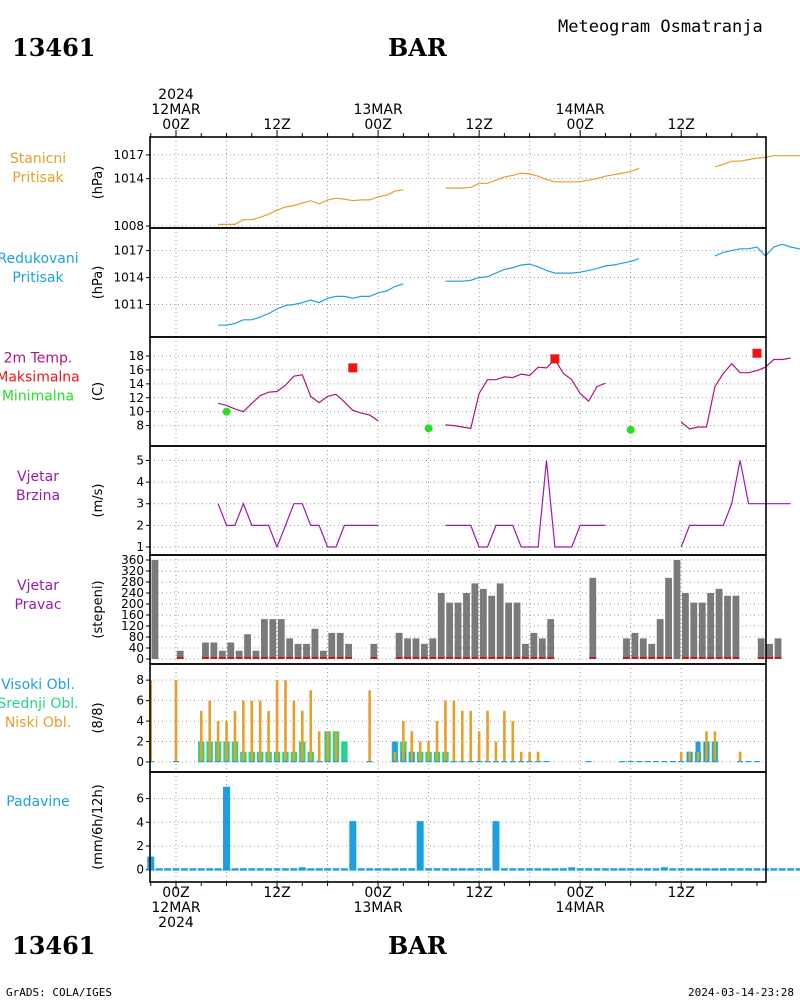  Describe the element at coordinates (580, 110) in the screenshot. I see `time-label: 14MAR` at that location.